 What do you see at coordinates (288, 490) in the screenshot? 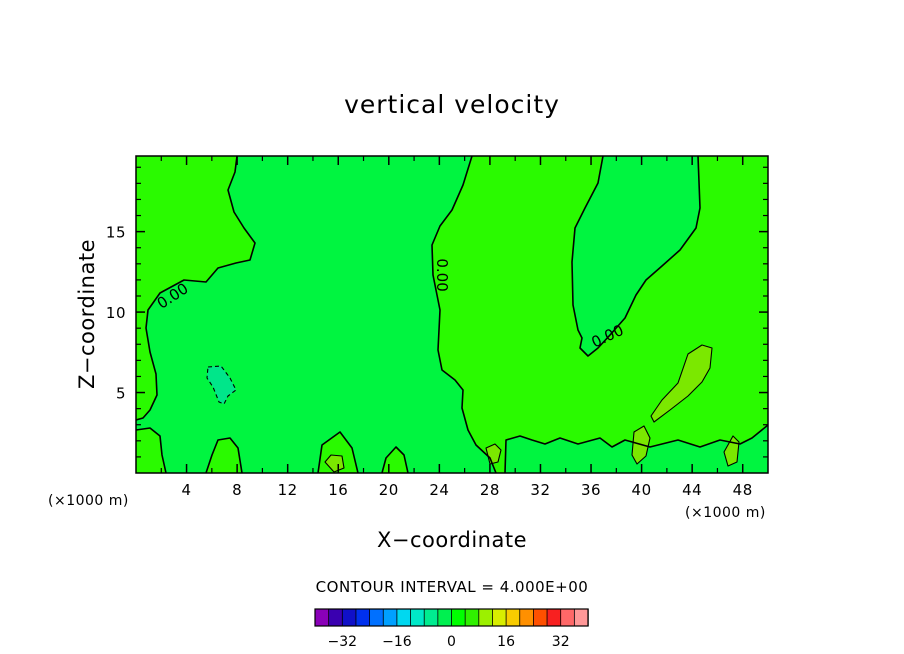
I see `x-tick-label: 12` at bounding box center [288, 490].